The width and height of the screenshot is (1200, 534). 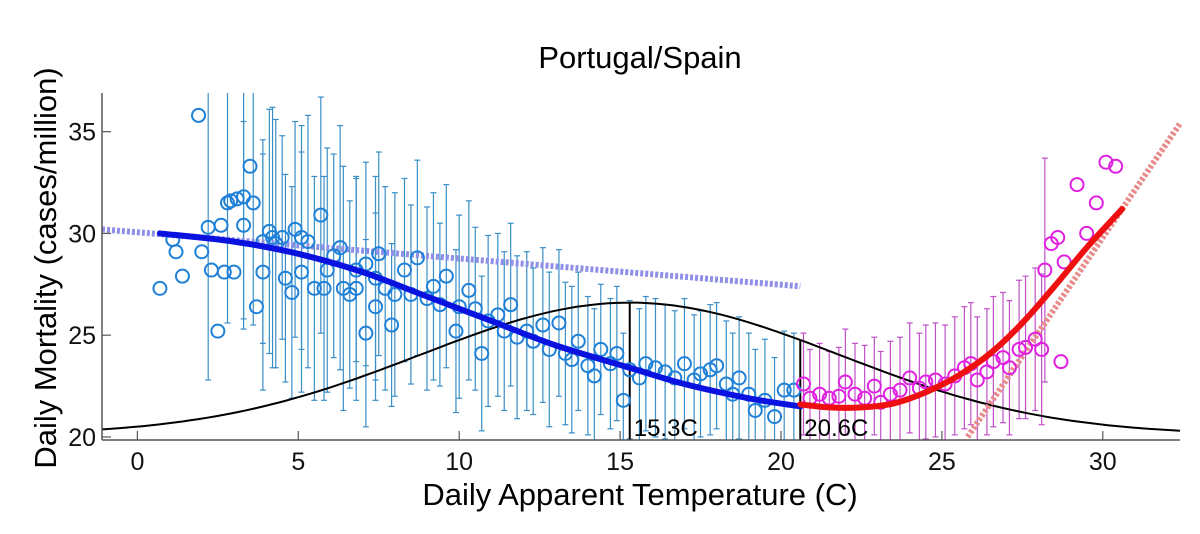 What do you see at coordinates (137, 462) in the screenshot?
I see `x-tick-label: 0` at bounding box center [137, 462].